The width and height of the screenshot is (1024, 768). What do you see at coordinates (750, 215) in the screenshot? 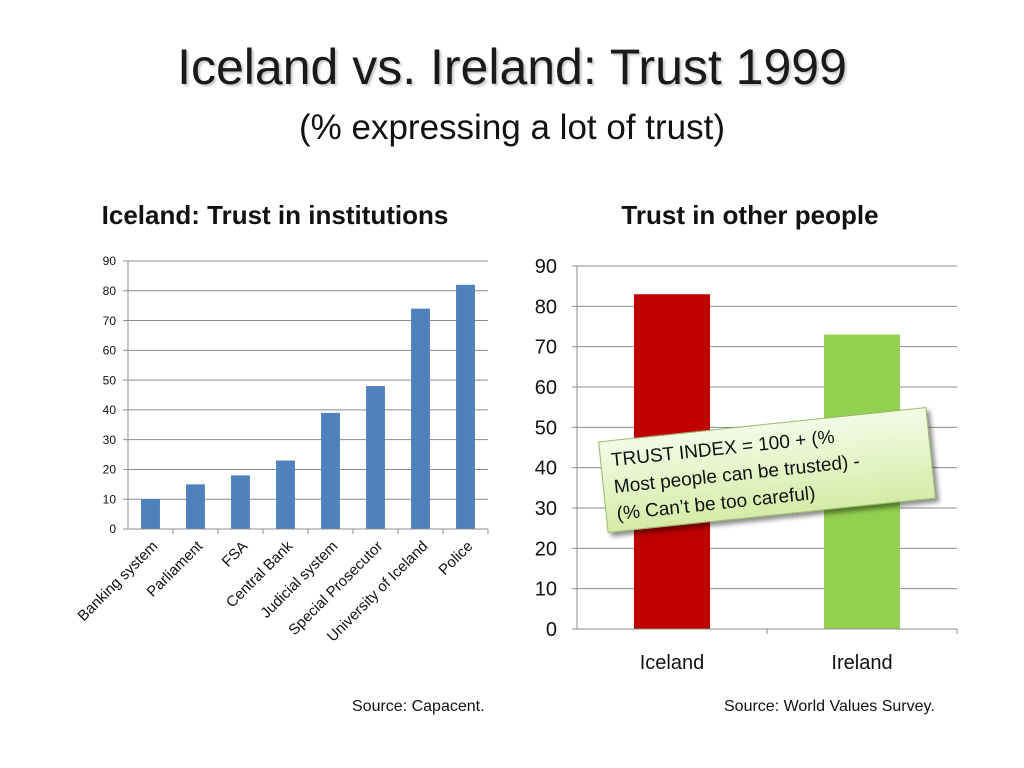
I see `people-chart-title: Trust in other people` at bounding box center [750, 215].